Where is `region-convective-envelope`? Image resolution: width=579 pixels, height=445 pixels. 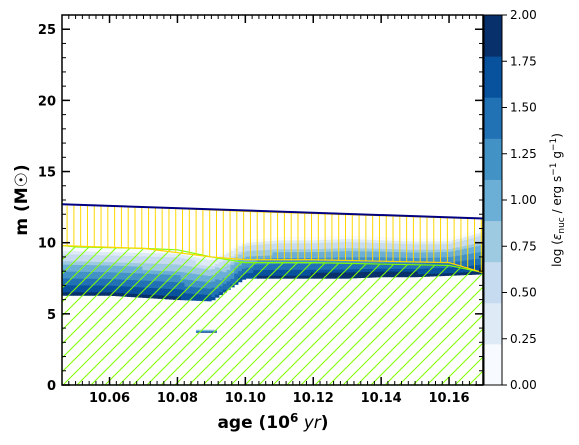 region-convective-envelope is located at coordinates (272, 238).